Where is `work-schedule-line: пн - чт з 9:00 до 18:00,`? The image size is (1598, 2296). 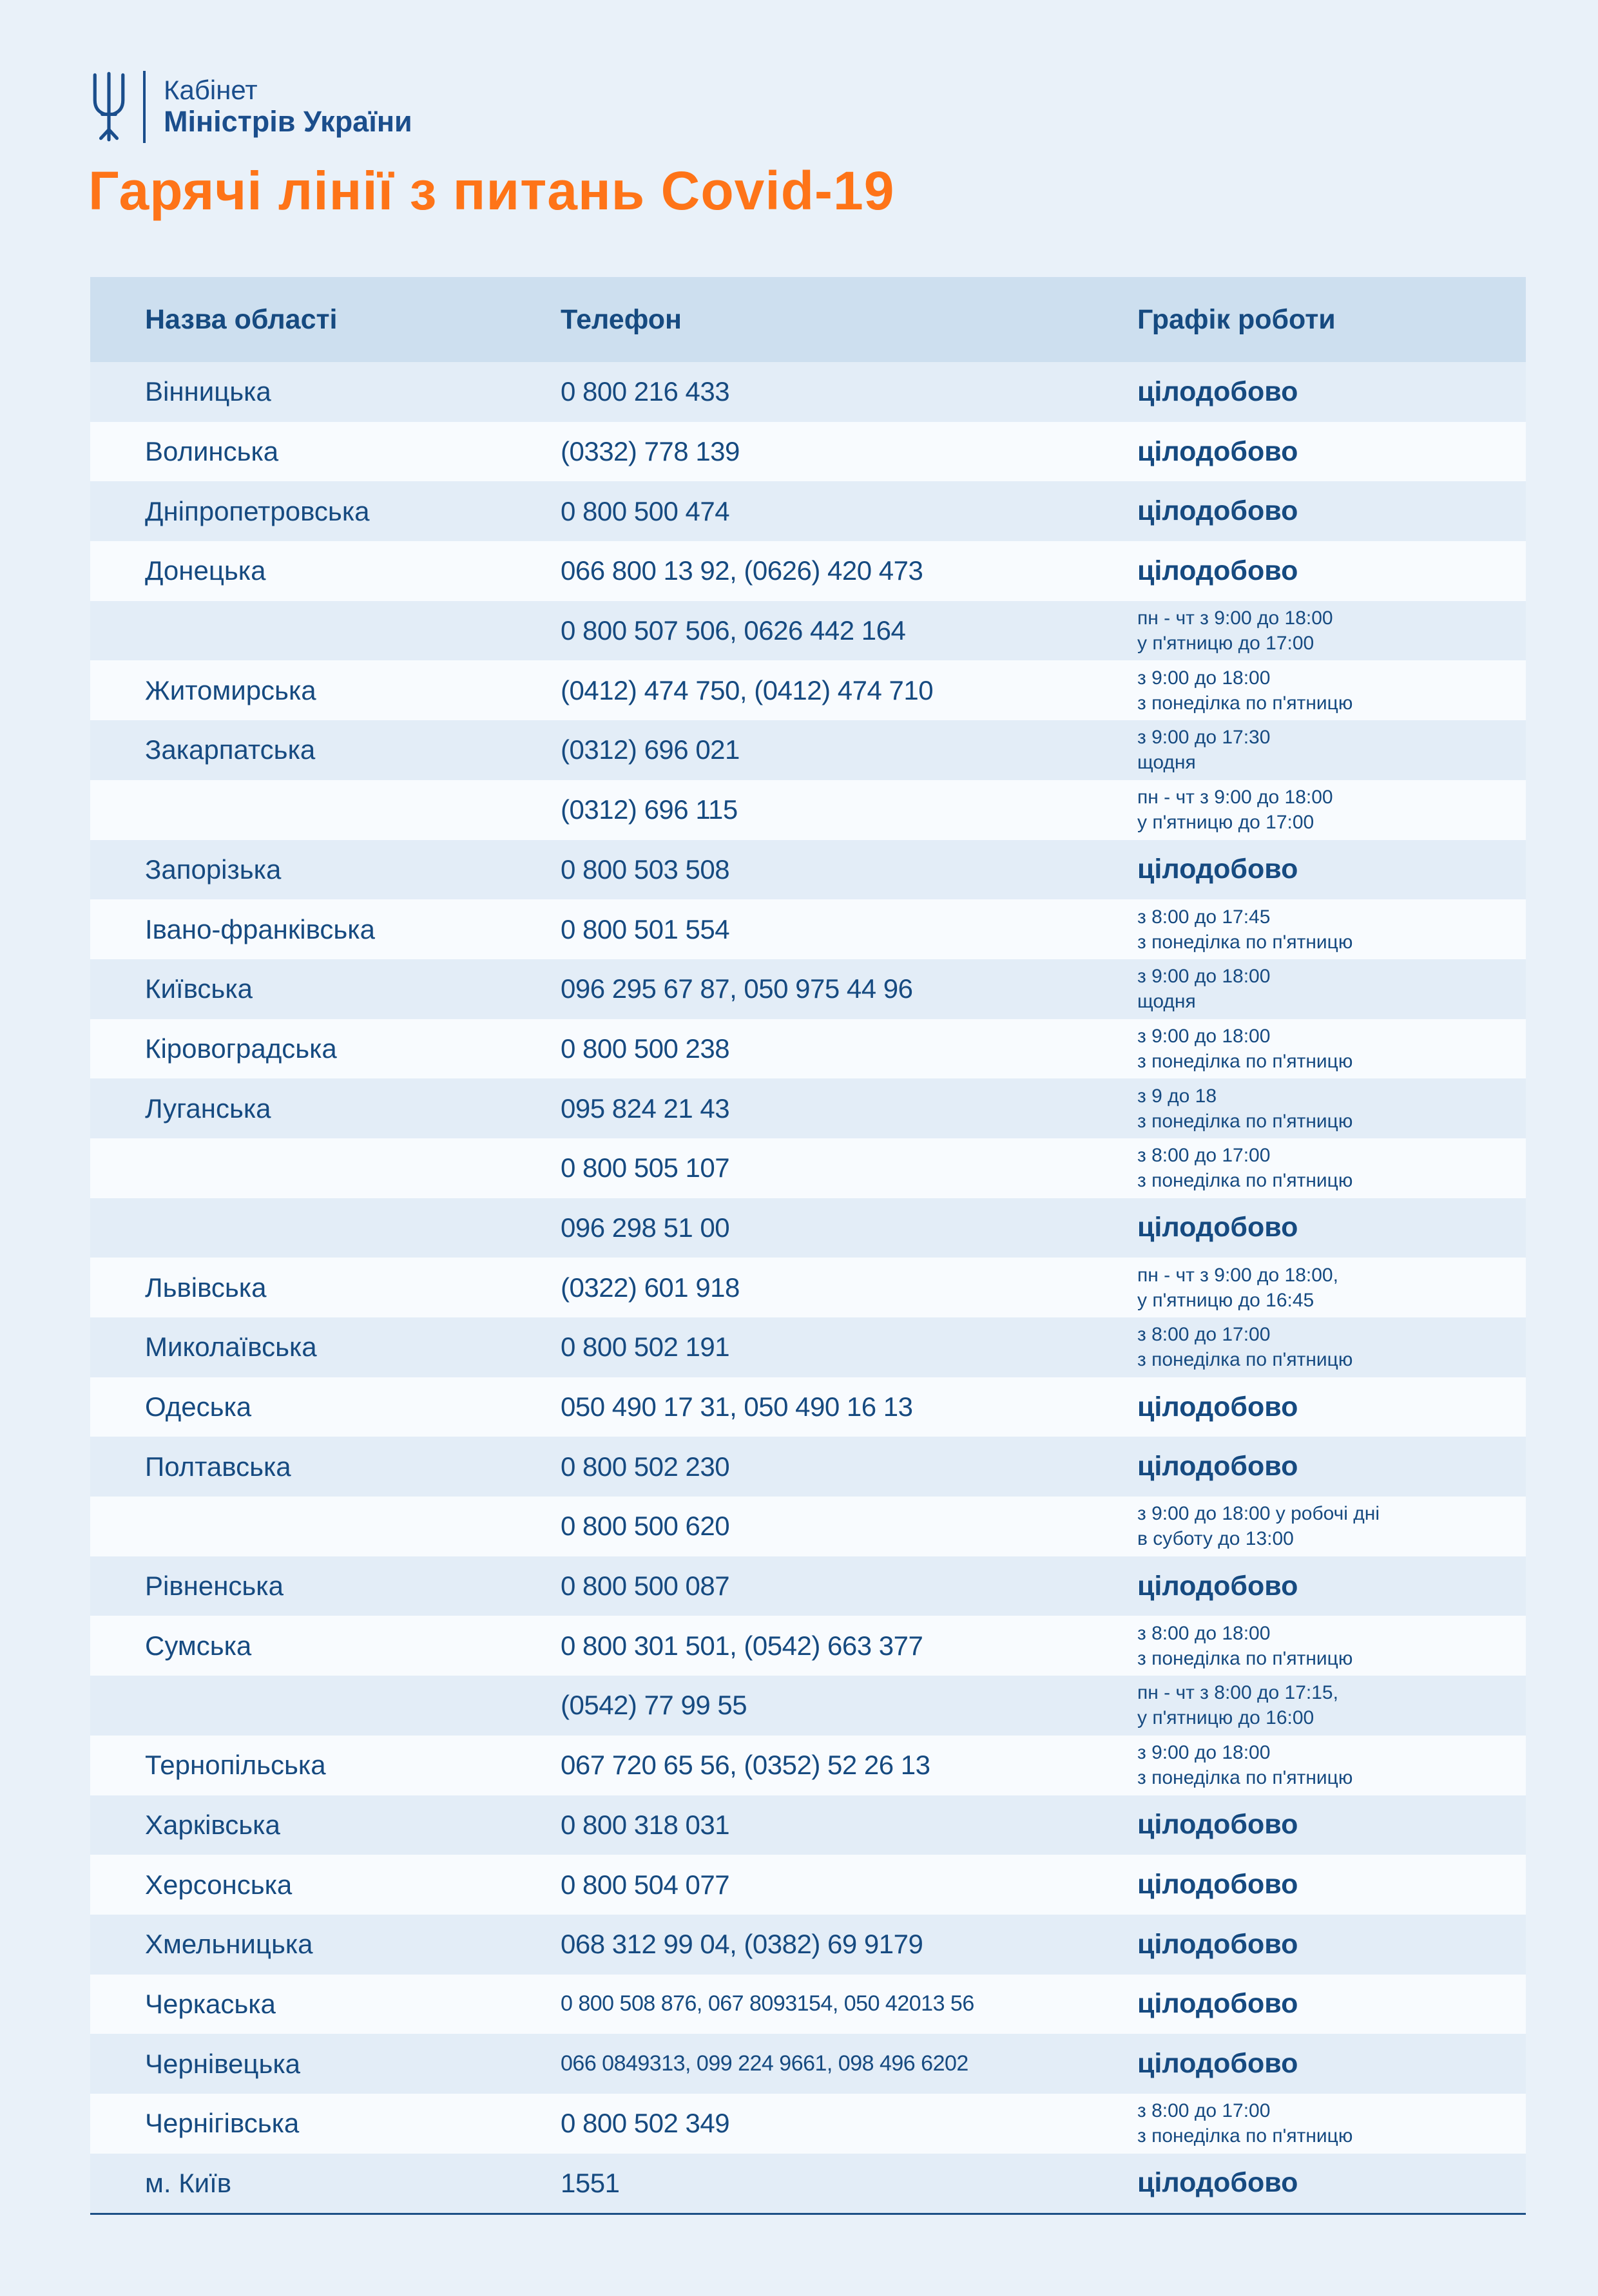 work-schedule-line: пн - чт з 9:00 до 18:00, is located at coordinates (1238, 1275).